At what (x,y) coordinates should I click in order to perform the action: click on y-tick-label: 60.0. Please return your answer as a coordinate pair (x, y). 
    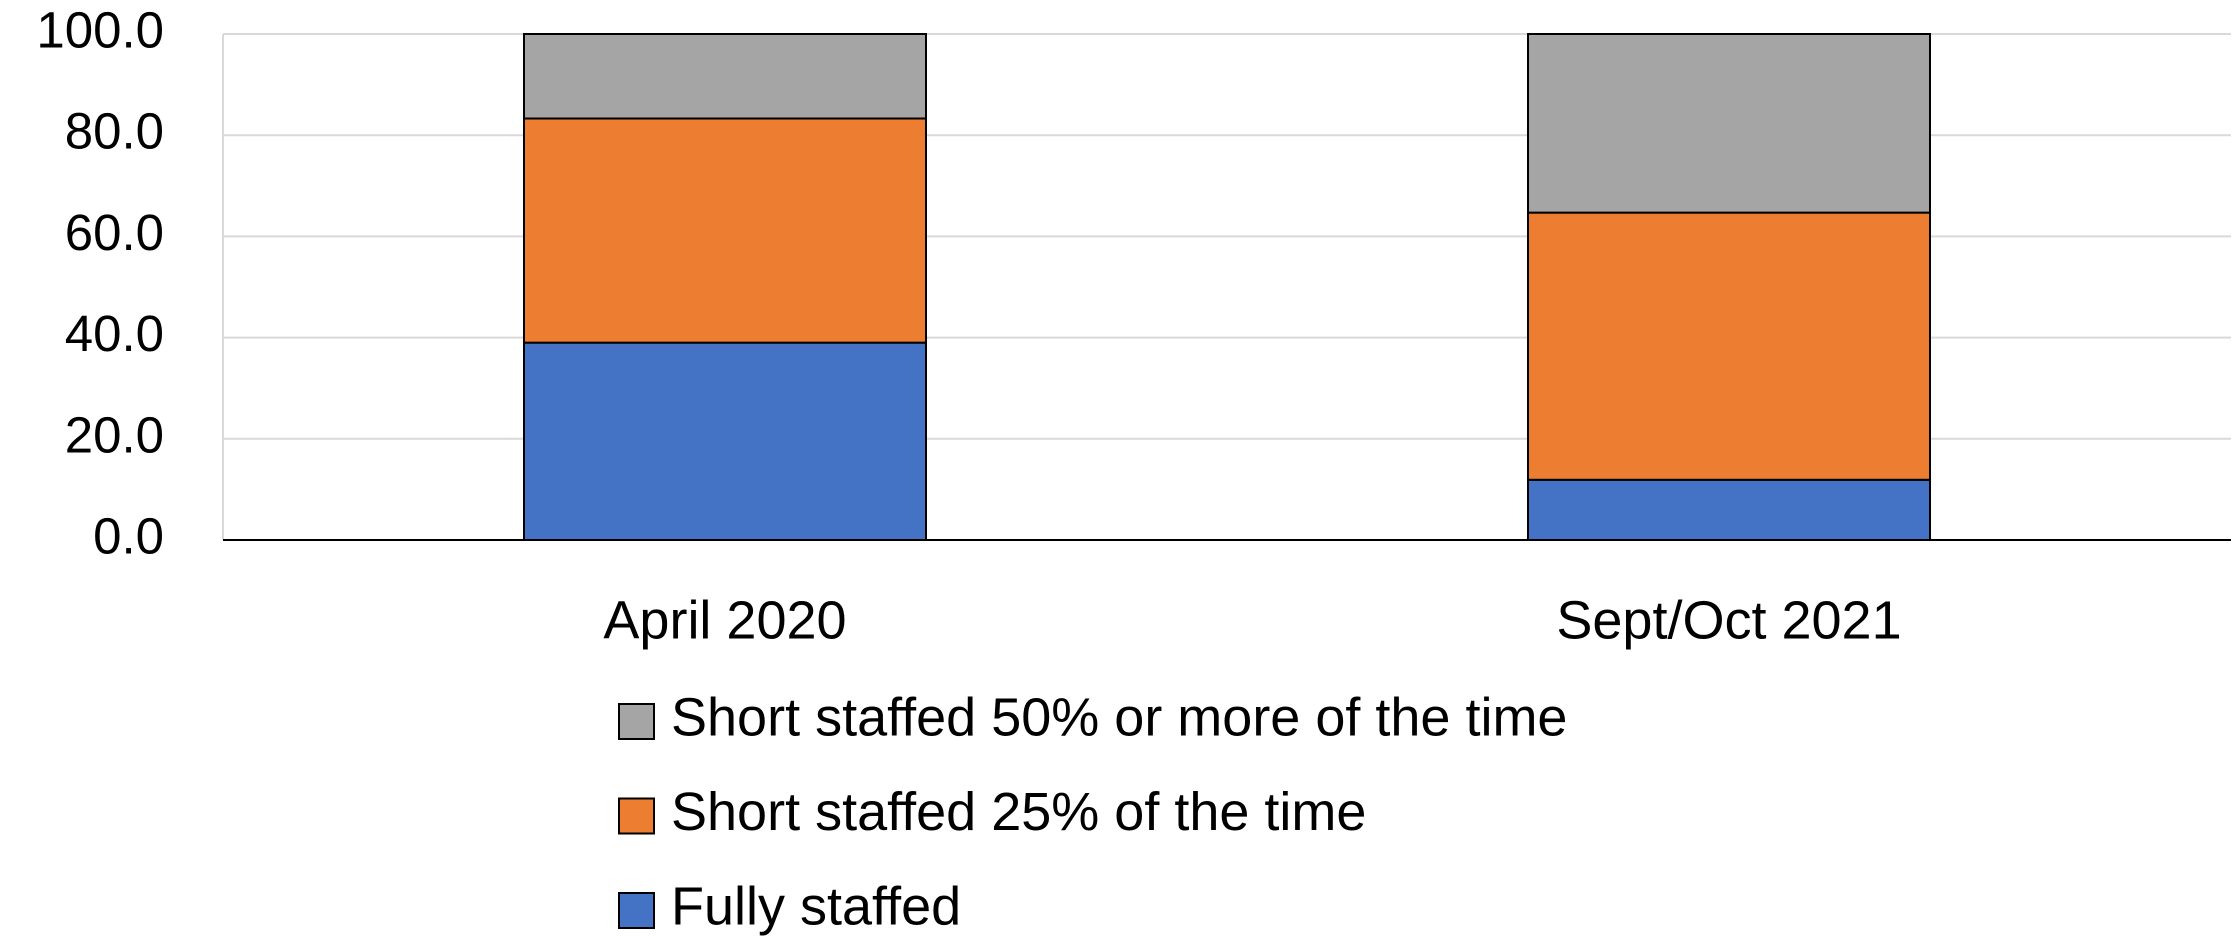
    Looking at the image, I should click on (114, 232).